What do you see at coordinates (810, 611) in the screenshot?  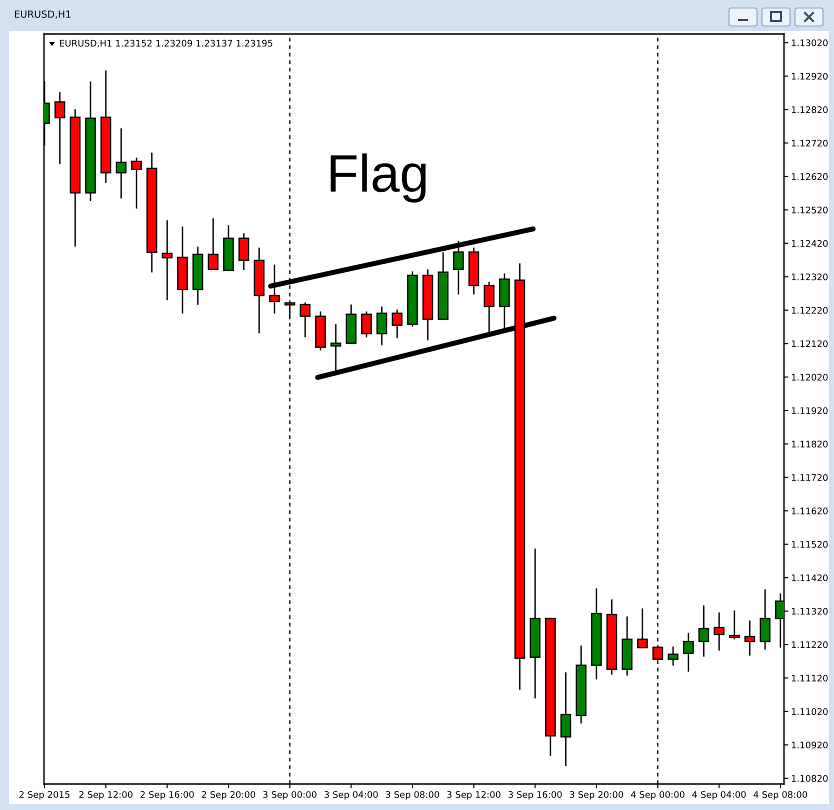 I see `y-tick-label: 1.11320` at bounding box center [810, 611].